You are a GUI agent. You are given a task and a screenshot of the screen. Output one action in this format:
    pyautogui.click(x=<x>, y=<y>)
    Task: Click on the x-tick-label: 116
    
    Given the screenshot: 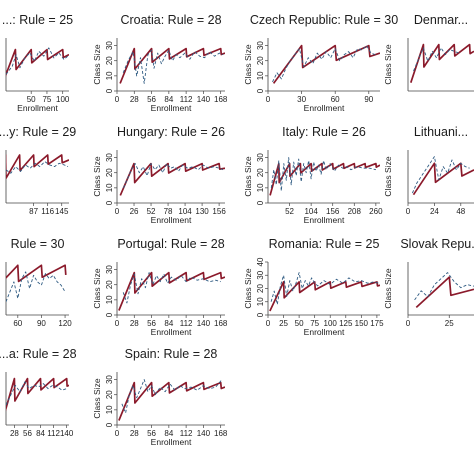 What is the action you would take?
    pyautogui.click(x=47, y=211)
    